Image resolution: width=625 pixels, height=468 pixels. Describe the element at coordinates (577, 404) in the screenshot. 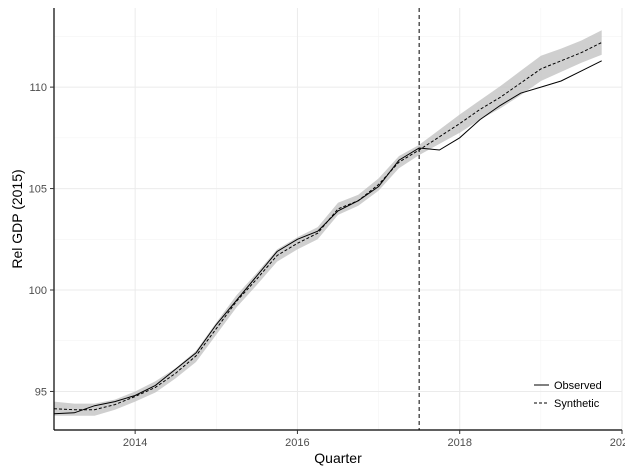

I see `legend-label-synthetic: Synthetic` at that location.